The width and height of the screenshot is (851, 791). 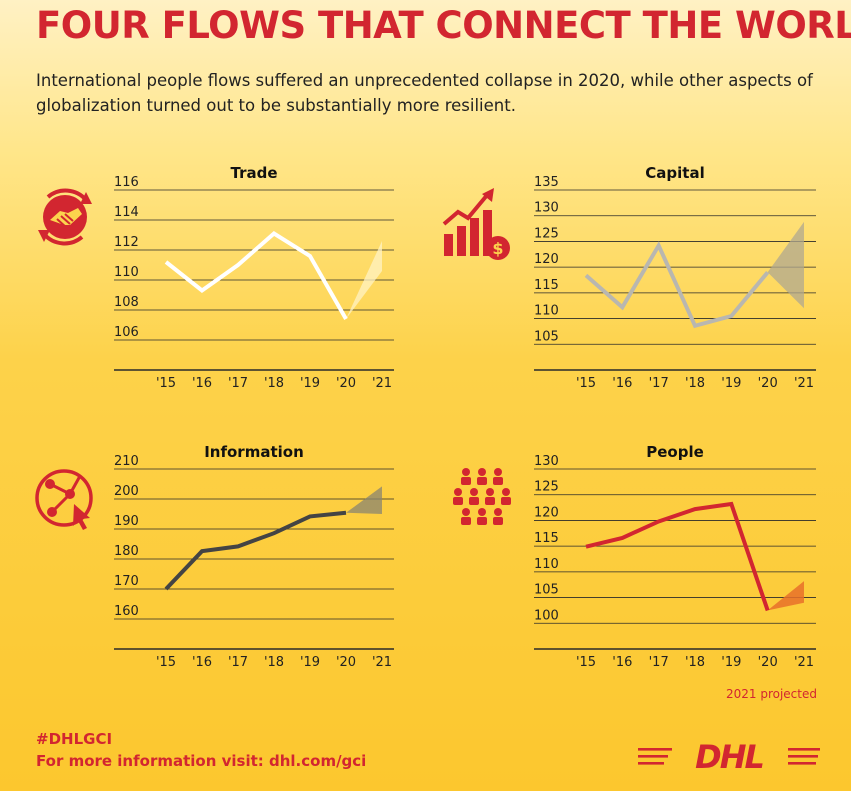 I want to click on capital-y-tick-label: 120, so click(x=546, y=259).